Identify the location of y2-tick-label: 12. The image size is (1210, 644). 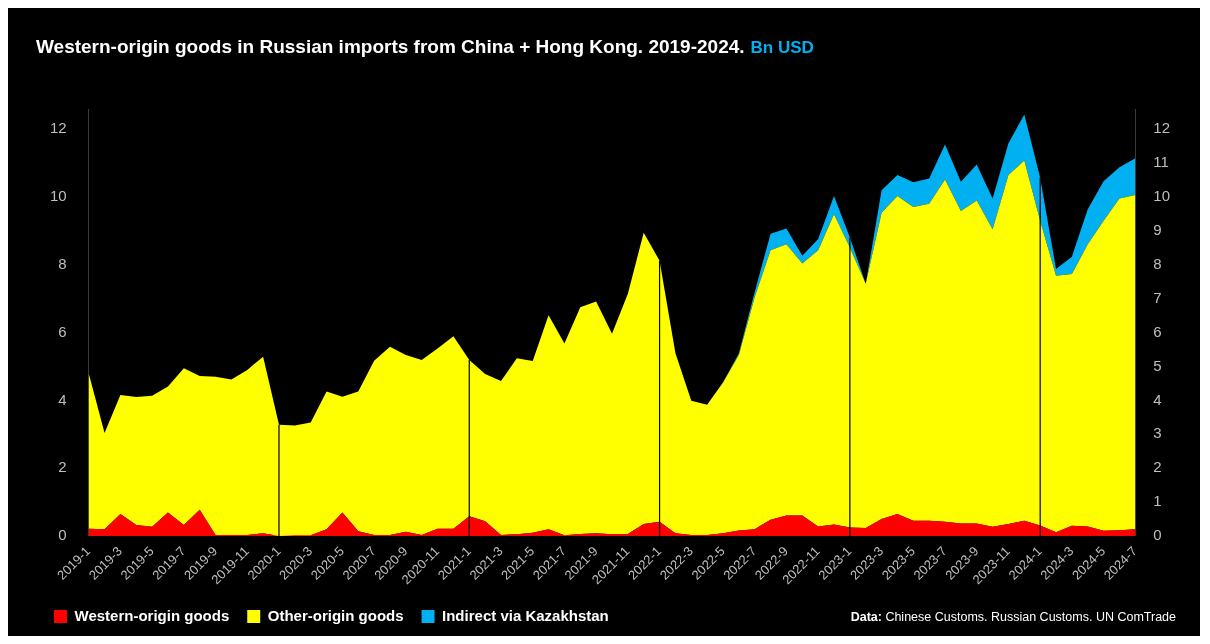
(1161, 128).